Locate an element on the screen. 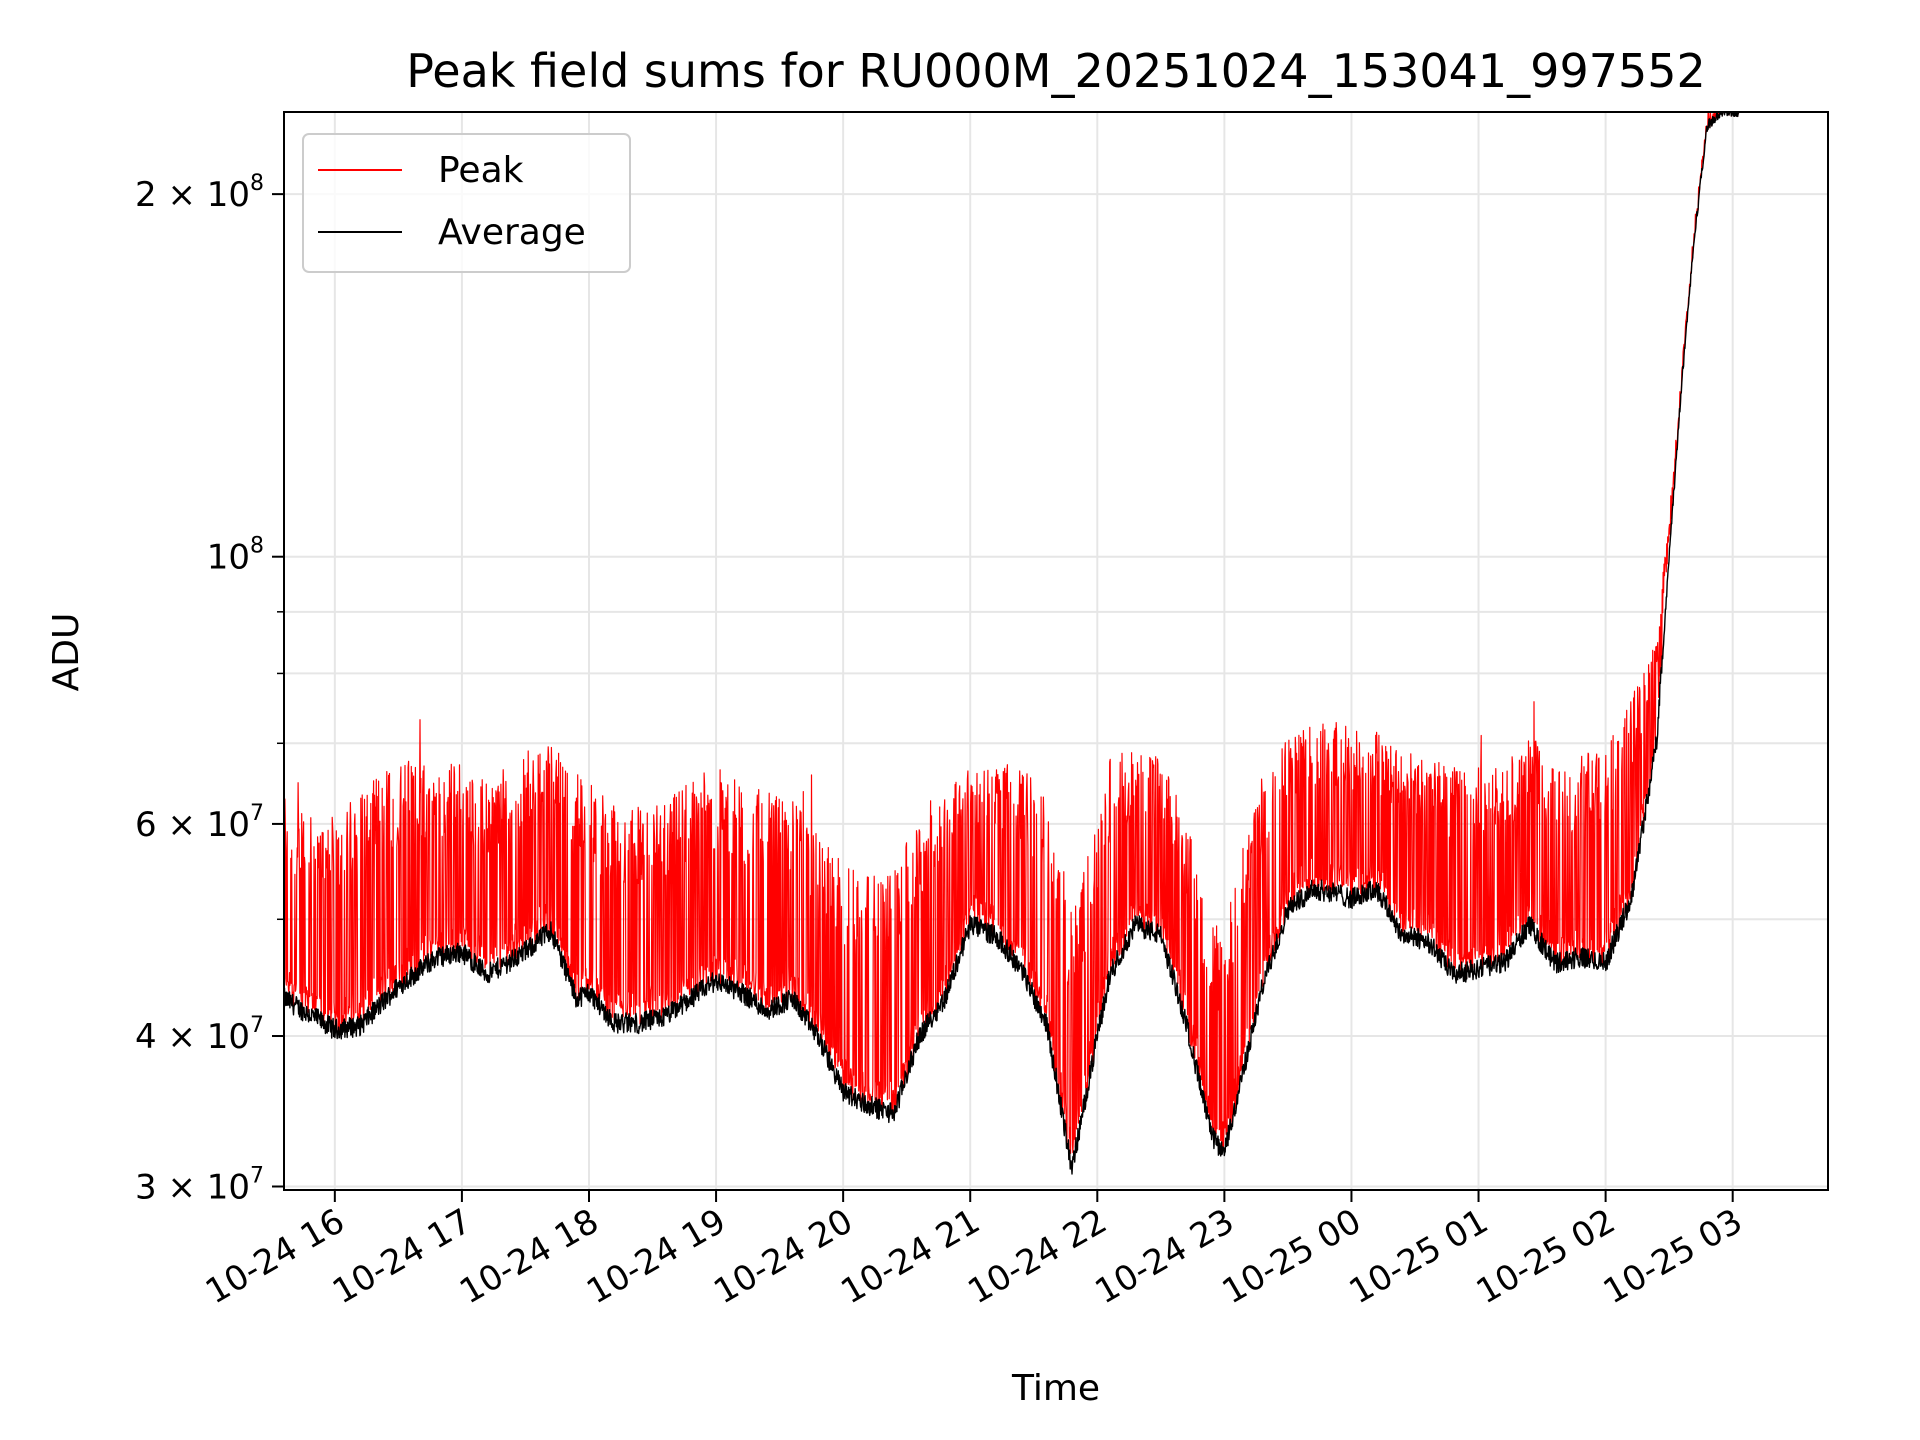  x-tick-label: 10-24 23 is located at coordinates (1164, 1256).